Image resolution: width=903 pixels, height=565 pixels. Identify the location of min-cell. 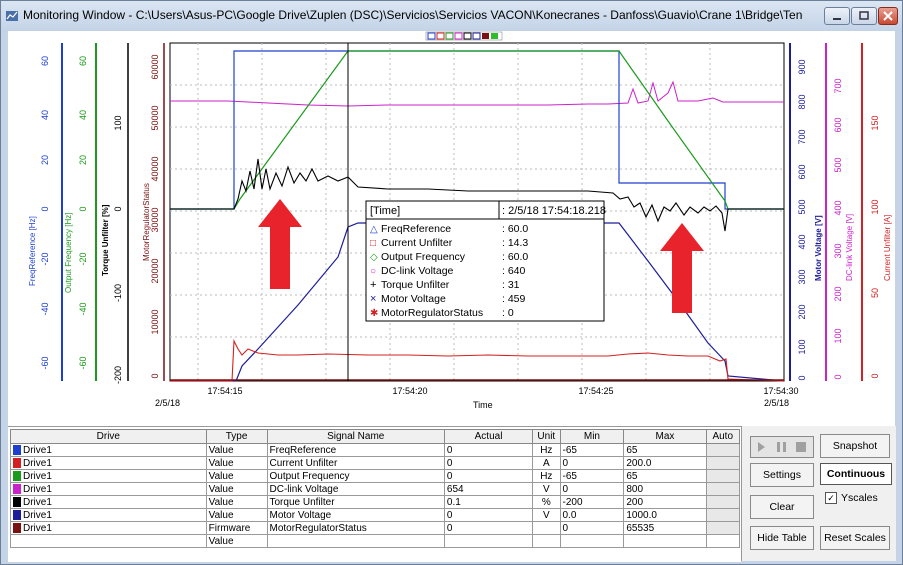
(592, 541).